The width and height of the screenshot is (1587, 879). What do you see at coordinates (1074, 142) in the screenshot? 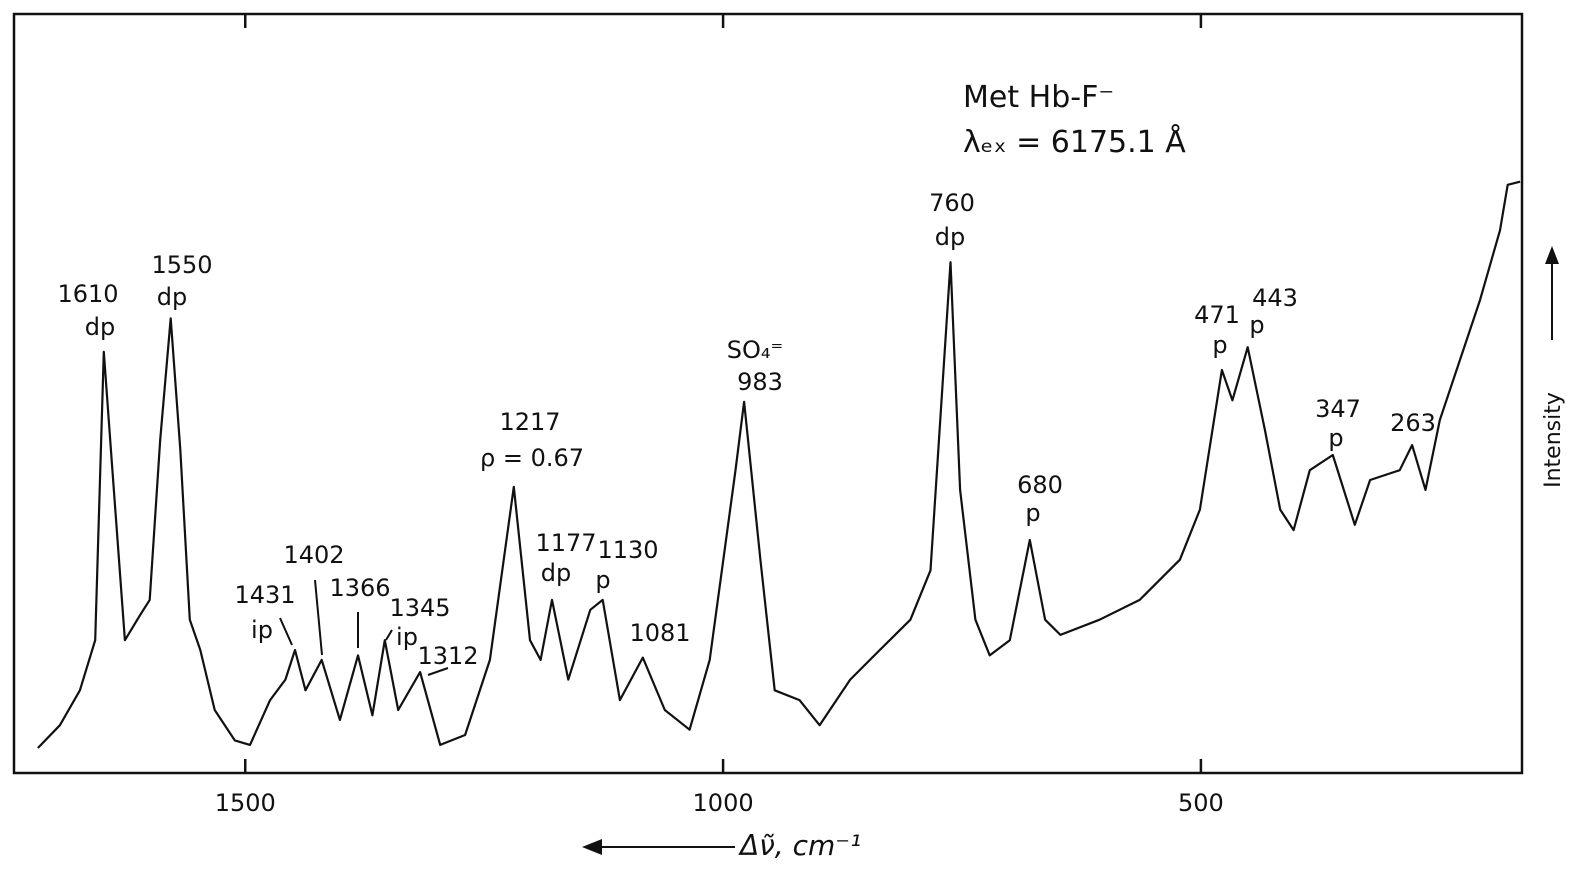
I see `chart-subtitle: λₑₓ = 6175.1 Å` at bounding box center [1074, 142].